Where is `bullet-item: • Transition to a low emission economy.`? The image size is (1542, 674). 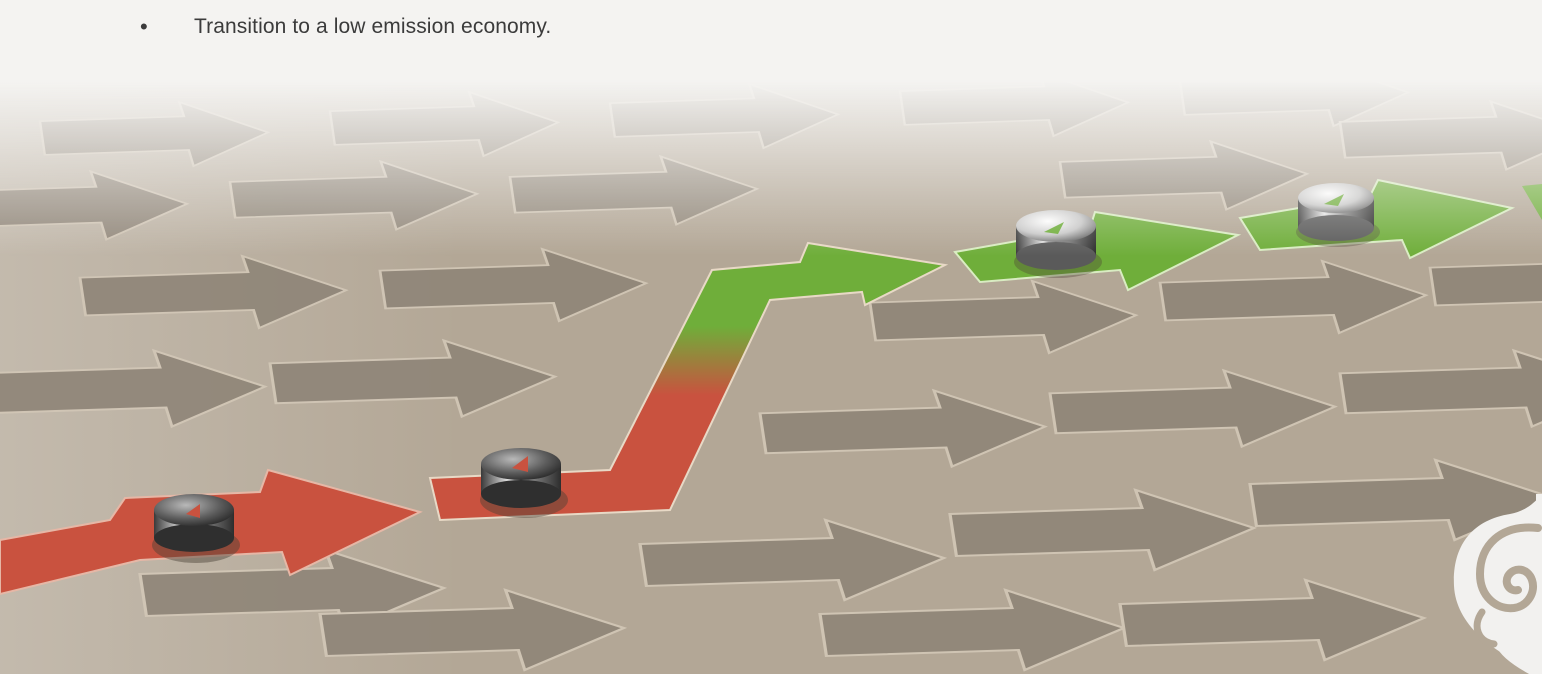 bullet-item: • Transition to a low emission economy. is located at coordinates (345, 27).